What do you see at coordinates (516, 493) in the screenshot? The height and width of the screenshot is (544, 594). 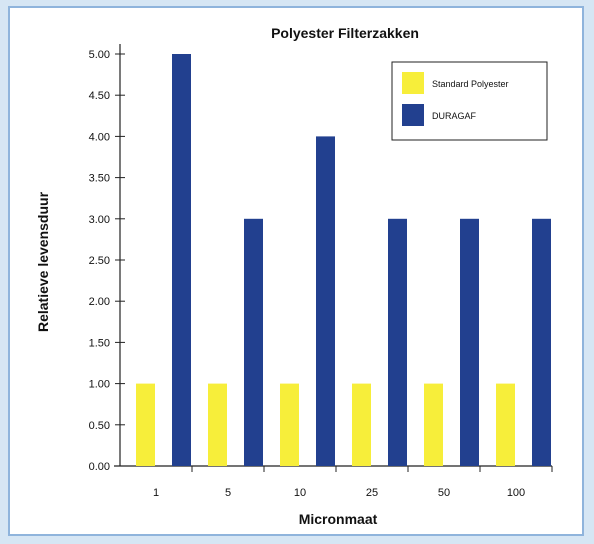 I see `x-tick-label: 100` at bounding box center [516, 493].